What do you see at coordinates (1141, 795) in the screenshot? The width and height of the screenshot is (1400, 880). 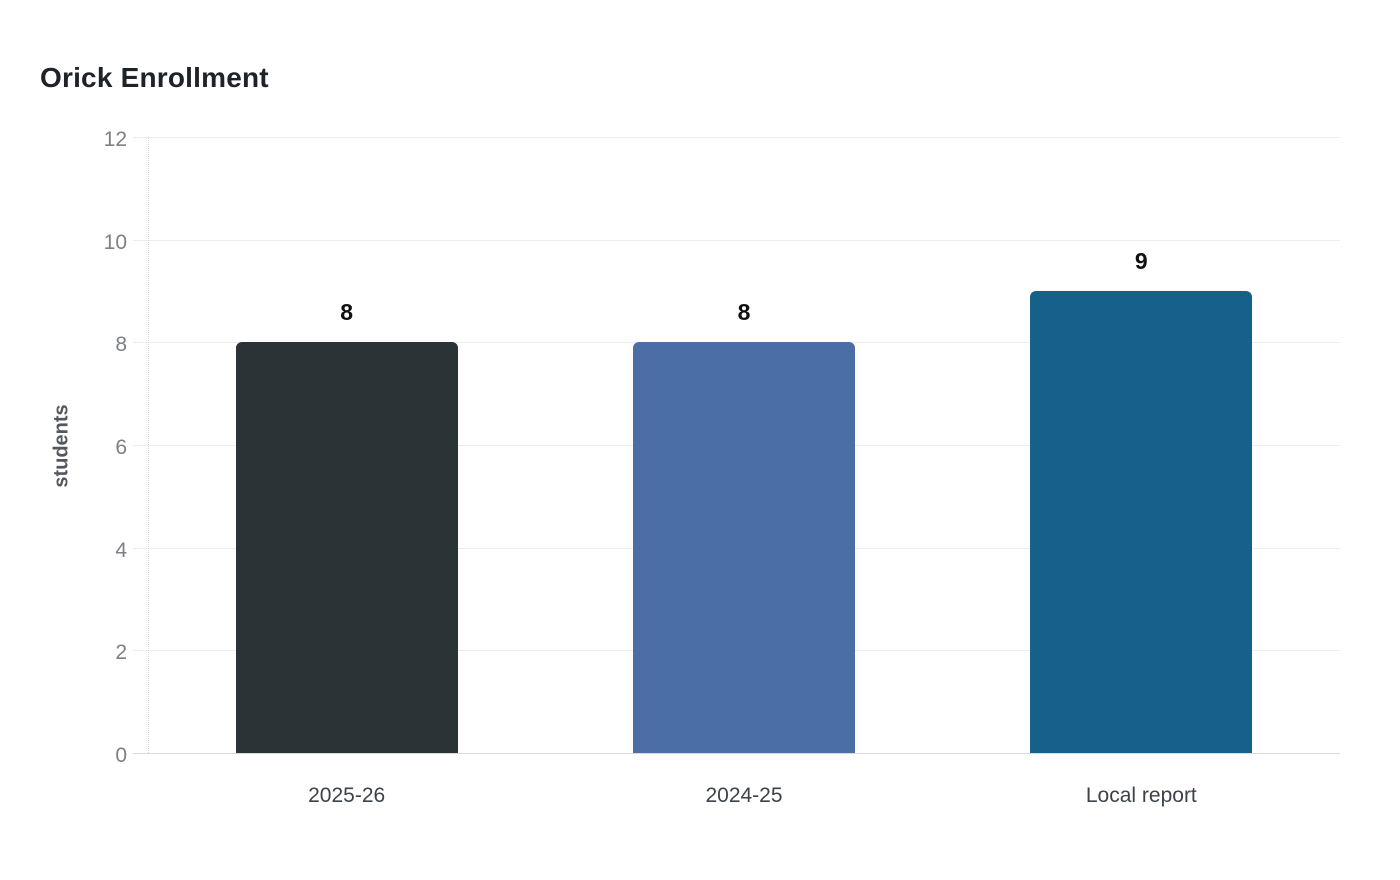 I see `x-tick-label: Local report` at bounding box center [1141, 795].